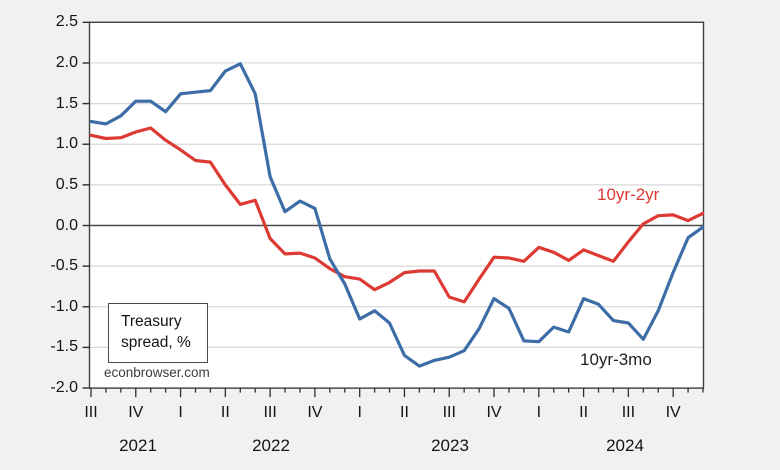 Image resolution: width=780 pixels, height=470 pixels. What do you see at coordinates (450, 445) in the screenshot?
I see `x-year-label: 2023` at bounding box center [450, 445].